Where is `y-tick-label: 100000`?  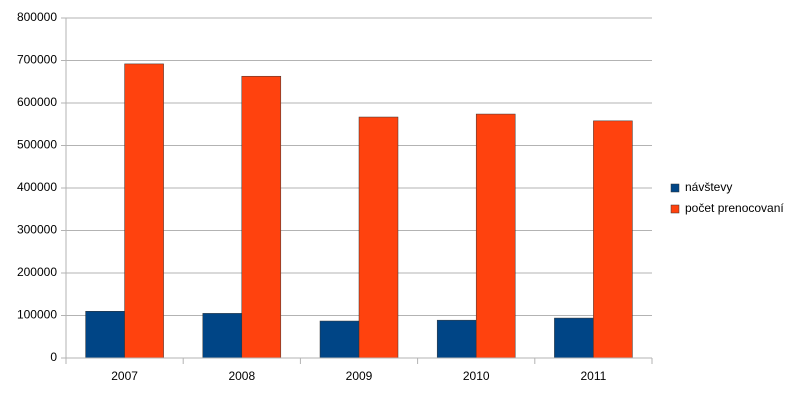 y-tick-label: 100000 is located at coordinates (37, 315).